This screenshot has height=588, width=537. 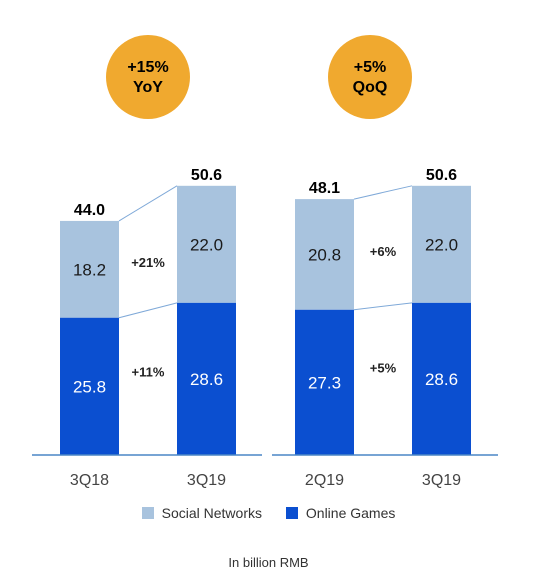 I want to click on data-label-games: 27.3, so click(x=324, y=382).